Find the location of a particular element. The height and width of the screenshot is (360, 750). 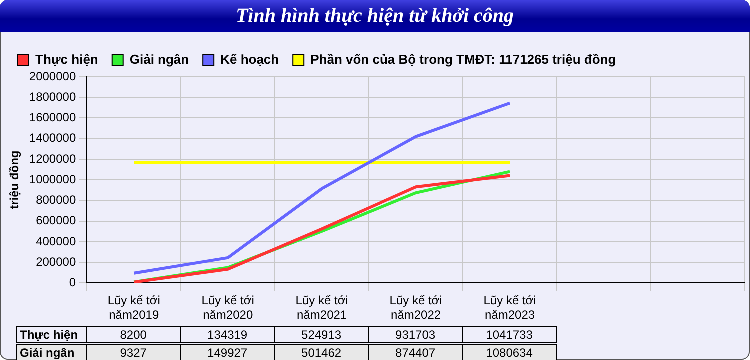

y-tick-label: 200000 is located at coordinates (56, 261).